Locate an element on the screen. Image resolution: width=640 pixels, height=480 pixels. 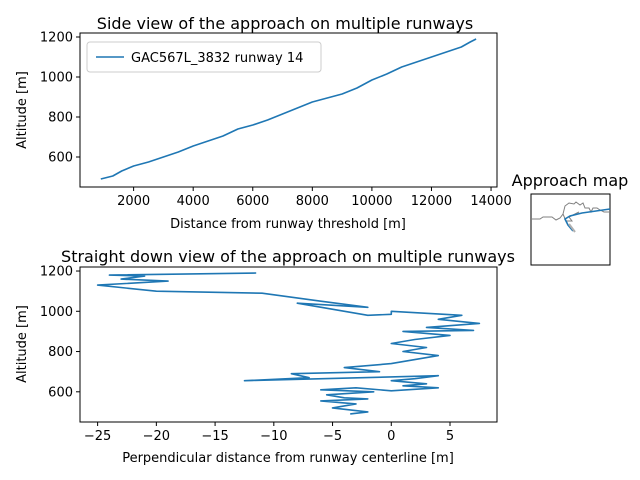
map-runway is located at coordinates (572, 228).